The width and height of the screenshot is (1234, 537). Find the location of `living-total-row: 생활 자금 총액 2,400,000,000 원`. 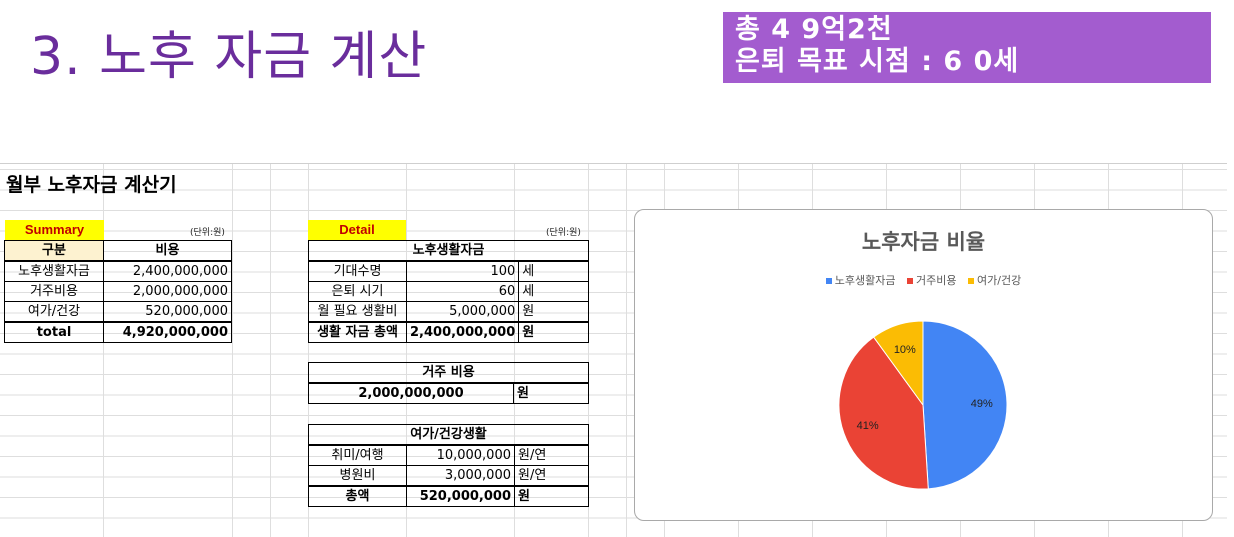

living-total-row: 생활 자금 총액 2,400,000,000 원 is located at coordinates (448, 332).